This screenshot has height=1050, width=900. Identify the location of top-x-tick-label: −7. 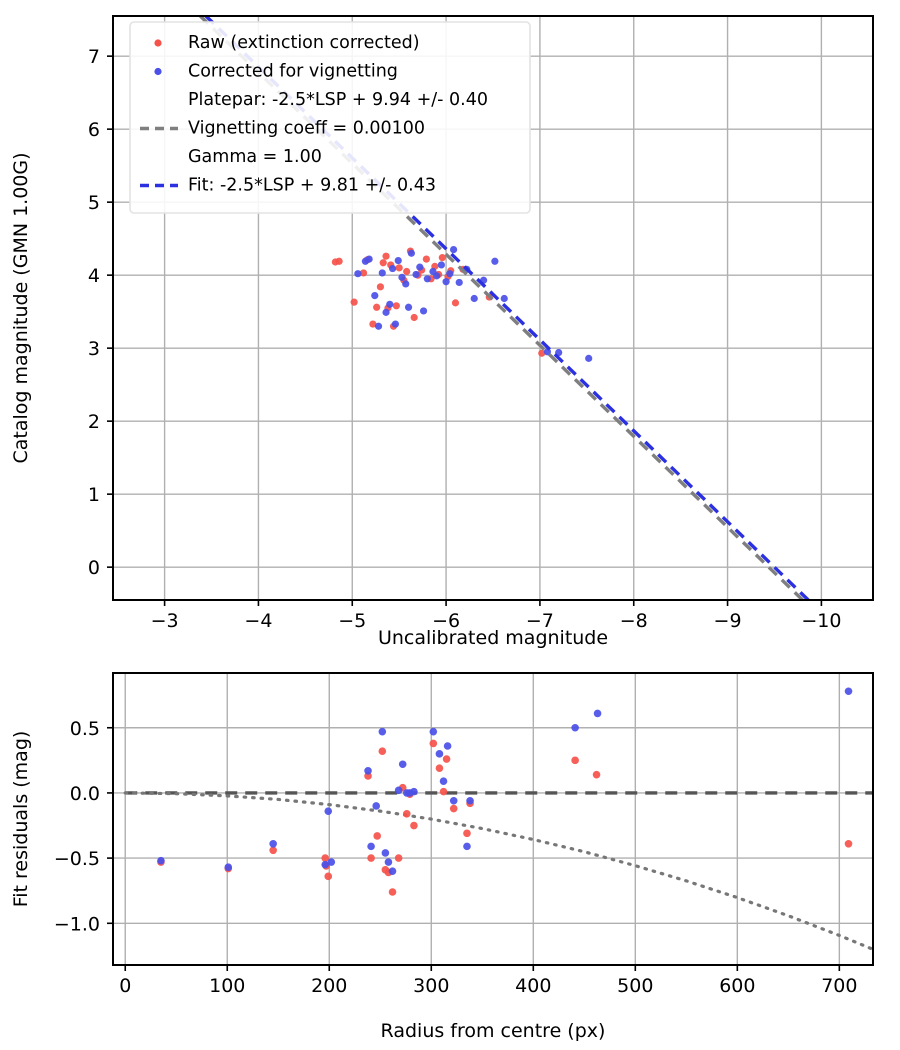
(540, 621).